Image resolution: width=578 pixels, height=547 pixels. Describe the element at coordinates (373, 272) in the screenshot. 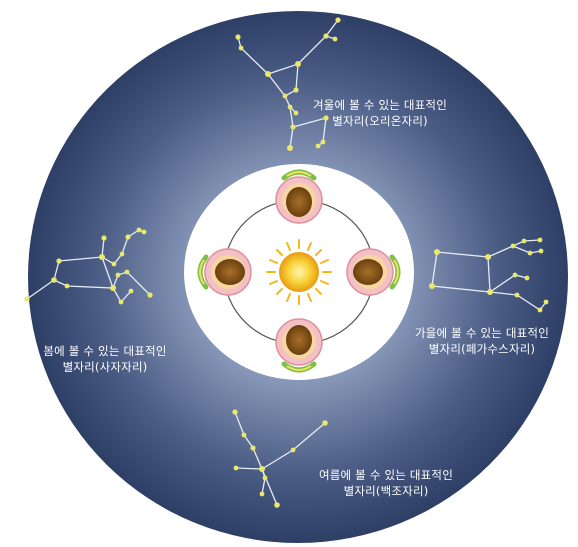

I see `earth-right-icon` at that location.